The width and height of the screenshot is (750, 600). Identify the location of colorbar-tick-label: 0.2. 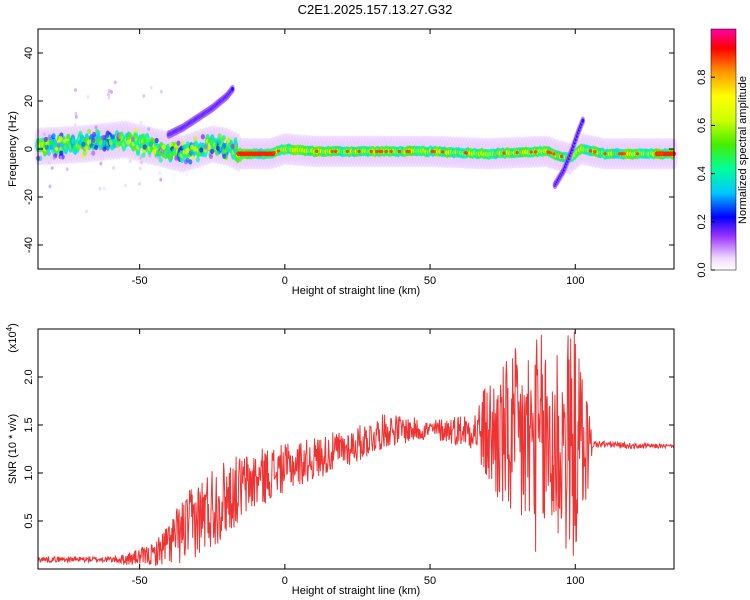
(702, 221).